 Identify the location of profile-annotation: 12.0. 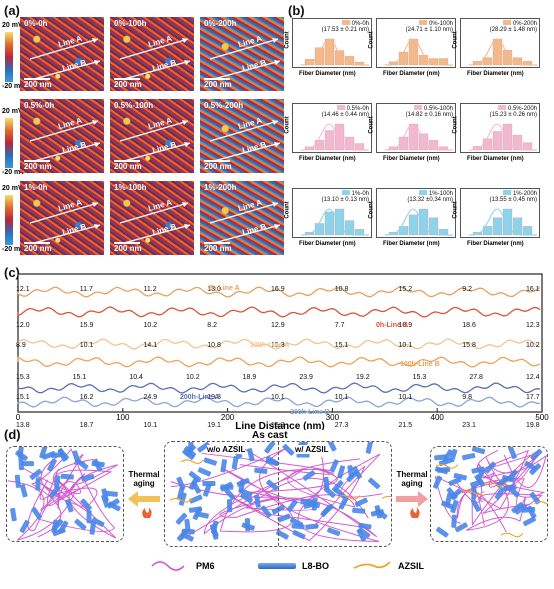
(23, 325).